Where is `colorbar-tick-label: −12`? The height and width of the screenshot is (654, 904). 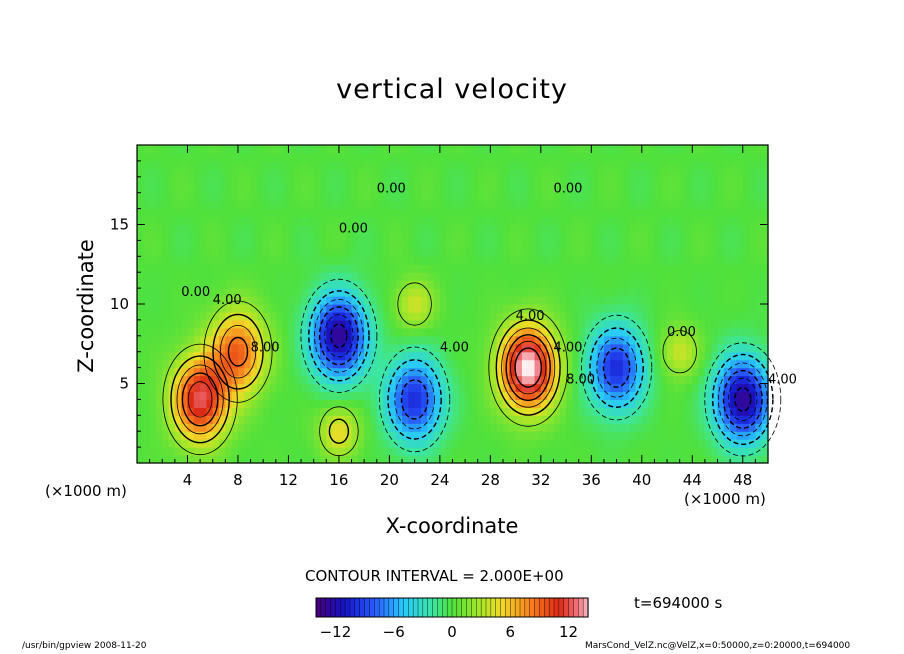 colorbar-tick-label: −12 is located at coordinates (336, 632).